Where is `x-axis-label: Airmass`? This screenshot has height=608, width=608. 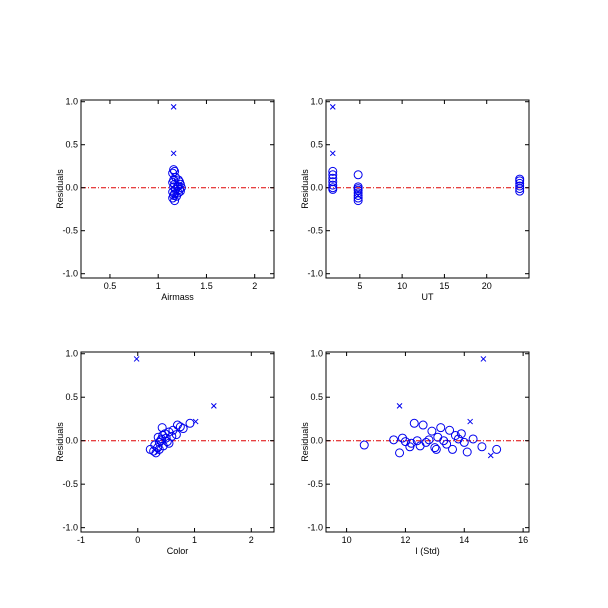 x-axis-label: Airmass is located at coordinates (177, 297).